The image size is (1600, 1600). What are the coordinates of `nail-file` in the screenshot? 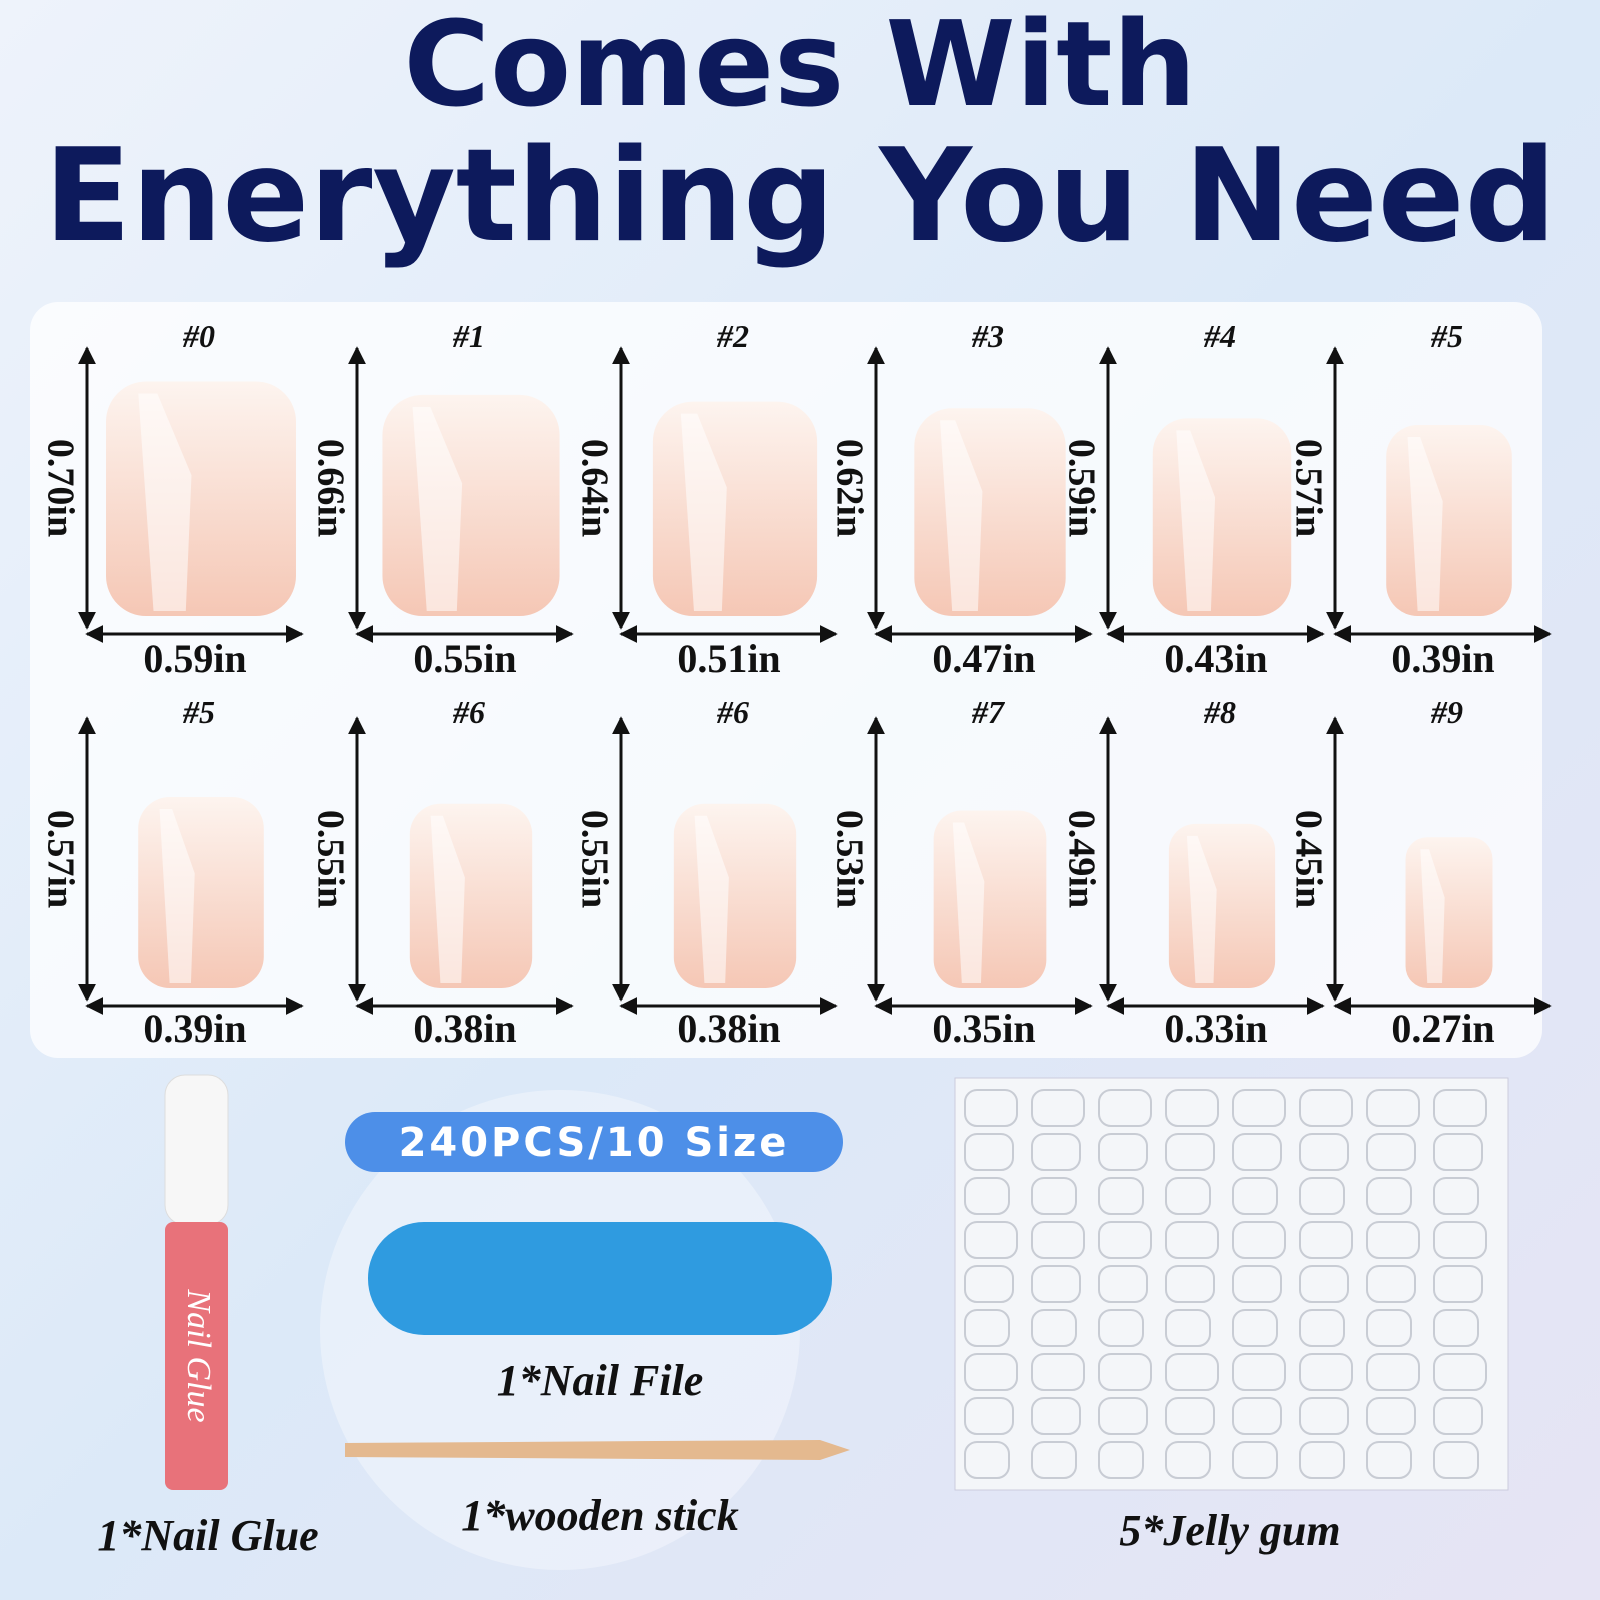 It's located at (600, 1278).